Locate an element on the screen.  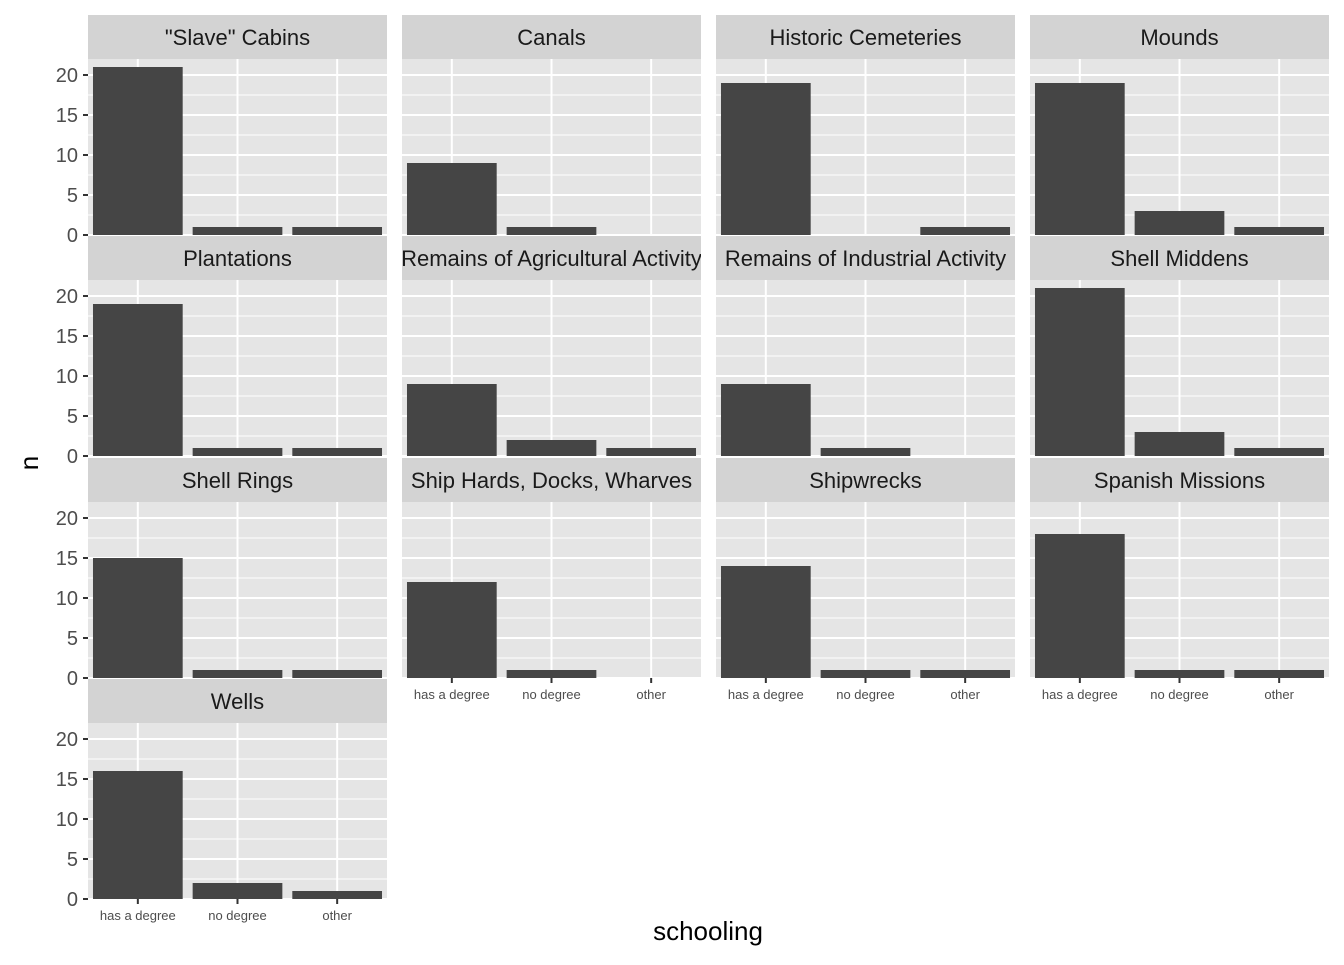
facet-strip-label: Remains of Industrial Activity is located at coordinates (865, 258).